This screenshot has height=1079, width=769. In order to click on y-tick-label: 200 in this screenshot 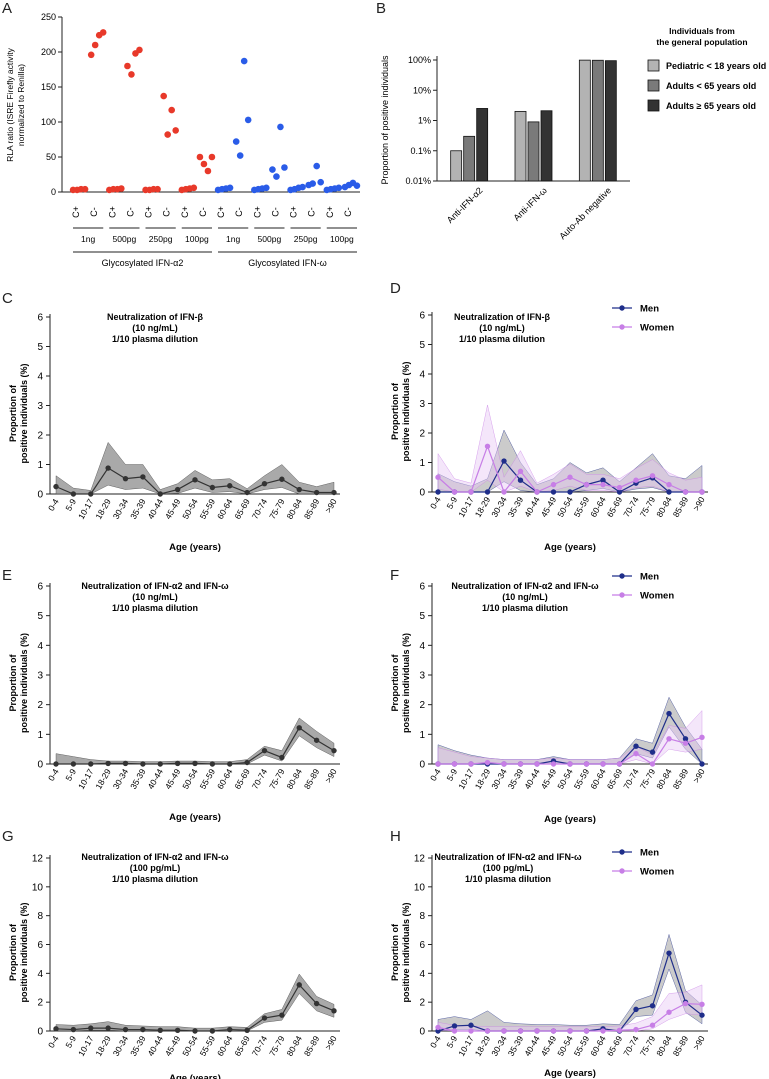, I will do `click(48, 52)`.